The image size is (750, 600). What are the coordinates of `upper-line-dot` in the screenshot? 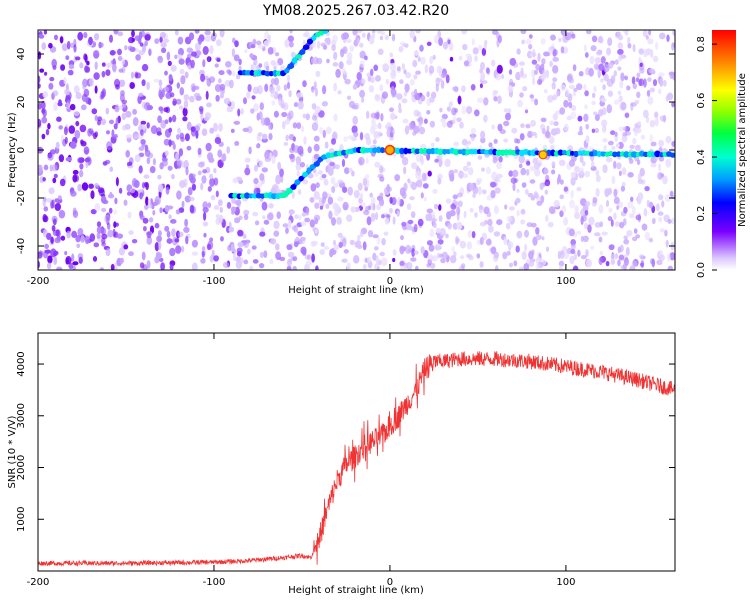 It's located at (306, 47).